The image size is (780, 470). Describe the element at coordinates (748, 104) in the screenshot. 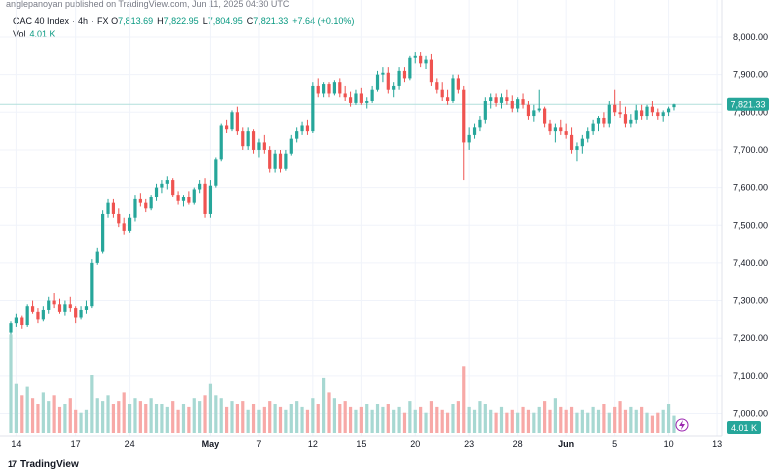

I see `last-price-badge-bg` at that location.